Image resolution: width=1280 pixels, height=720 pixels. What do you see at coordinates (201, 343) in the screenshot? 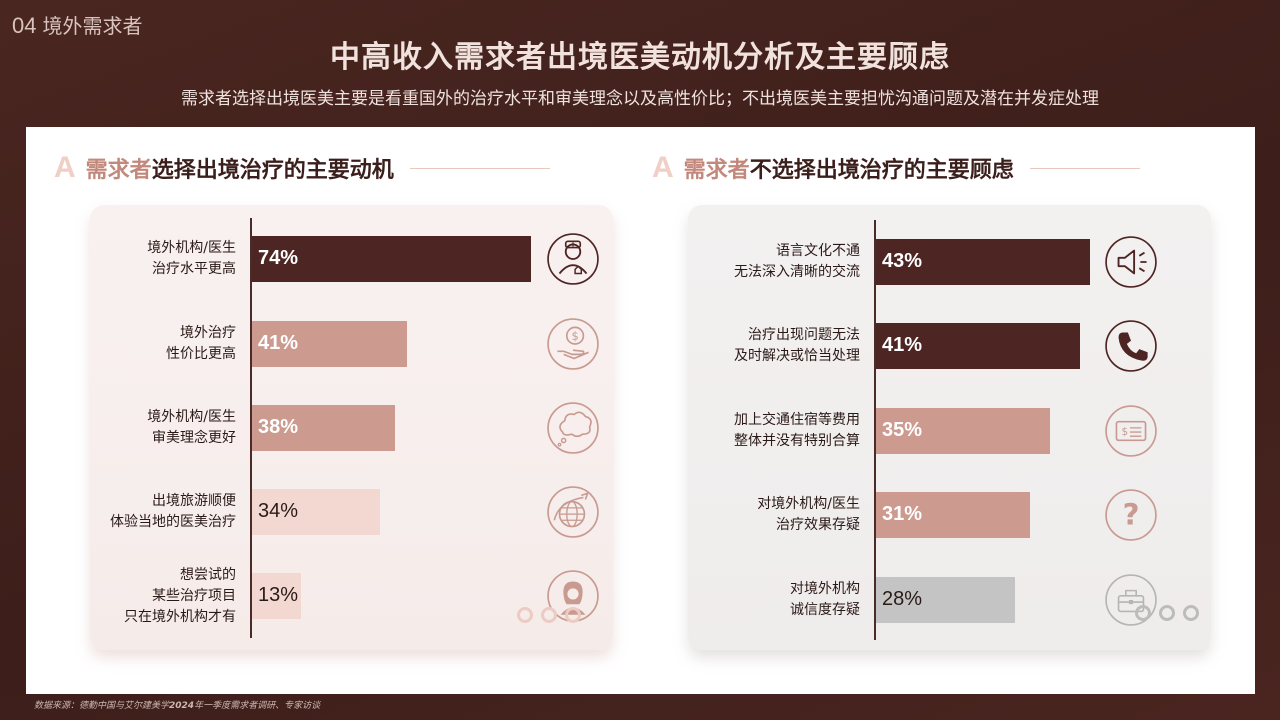
I see `category-label: 境外治疗 性价比更高` at bounding box center [201, 343].